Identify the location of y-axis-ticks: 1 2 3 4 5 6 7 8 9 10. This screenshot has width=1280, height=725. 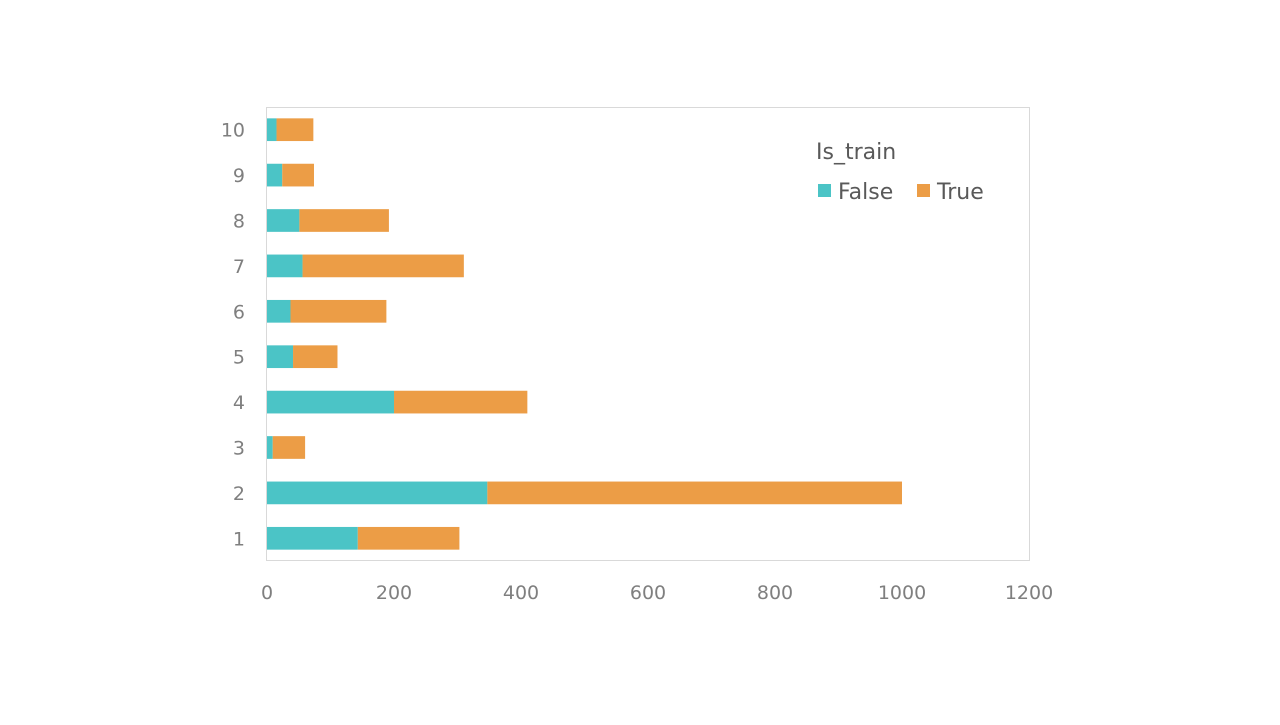
(233, 335).